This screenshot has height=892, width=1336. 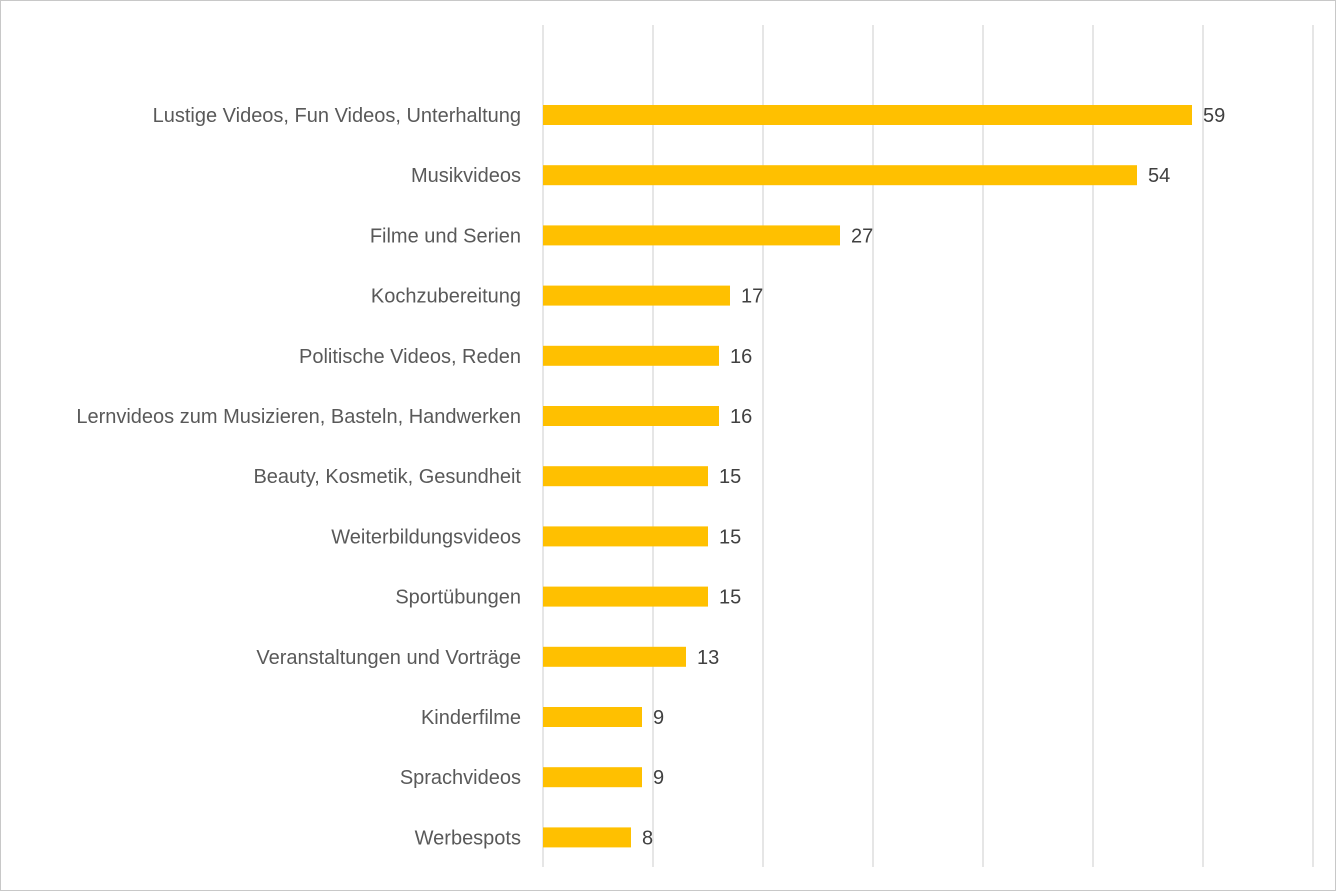 What do you see at coordinates (388, 658) in the screenshot?
I see `category-label: Veranstaltungen und Vorträge` at bounding box center [388, 658].